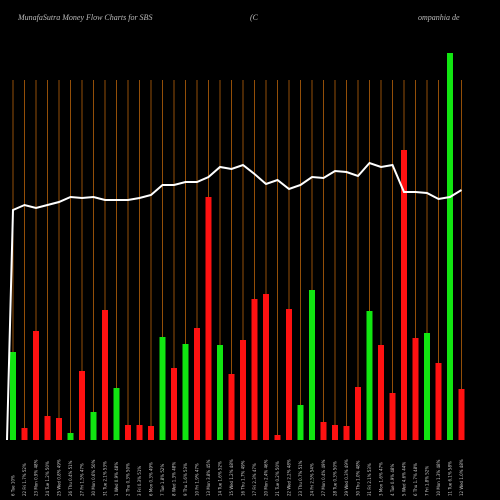  Describe the element at coordinates (381, 479) in the screenshot. I see `x-tick-label: 3 Mon 1.6% 47%` at that location.